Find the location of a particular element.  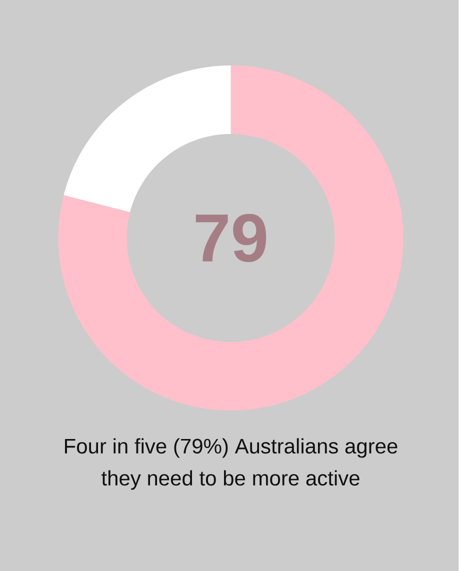

text: Four in five (79%) Australians agree they need to be more active is located at coordinates (231, 464).